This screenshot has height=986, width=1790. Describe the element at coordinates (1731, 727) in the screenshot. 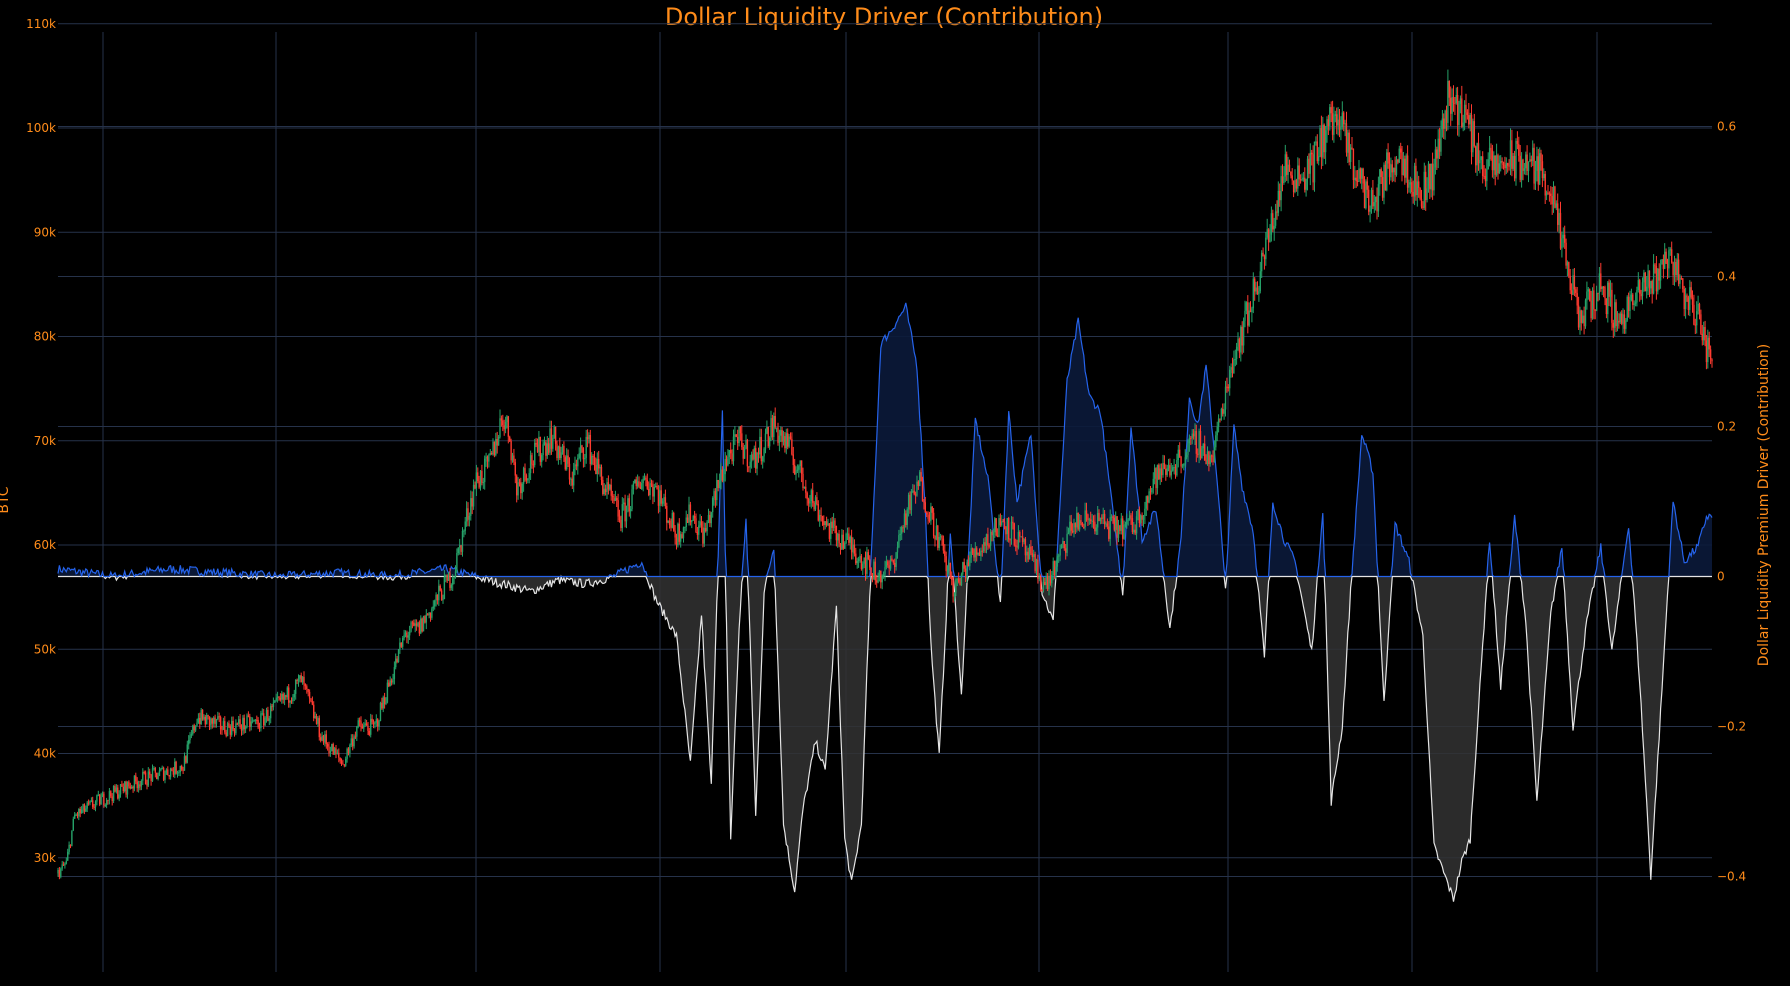

I see `y-right-tick: −0.2` at that location.